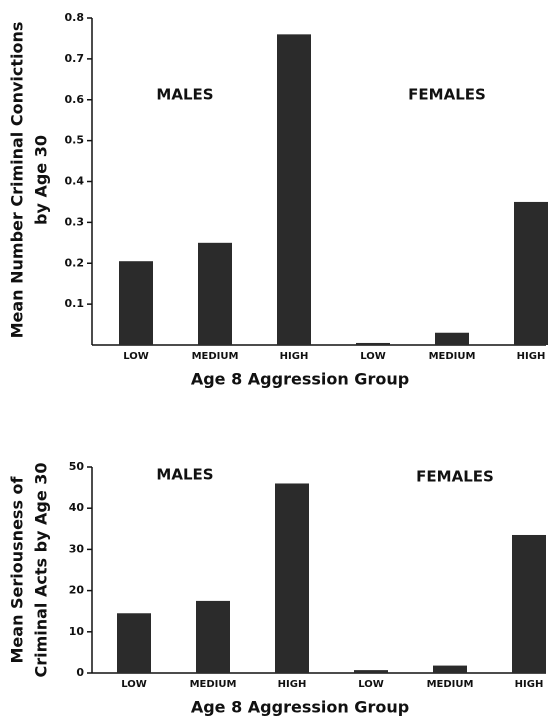 The width and height of the screenshot is (548, 724). Describe the element at coordinates (77, 507) in the screenshot. I see `y-tick-label: 40` at that location.